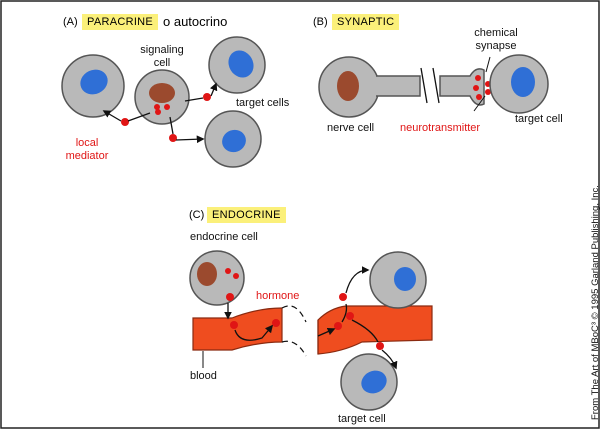 This screenshot has width=600, height=429. What do you see at coordinates (87, 149) in the screenshot?
I see `local-mediator-label: local mediator` at bounding box center [87, 149].